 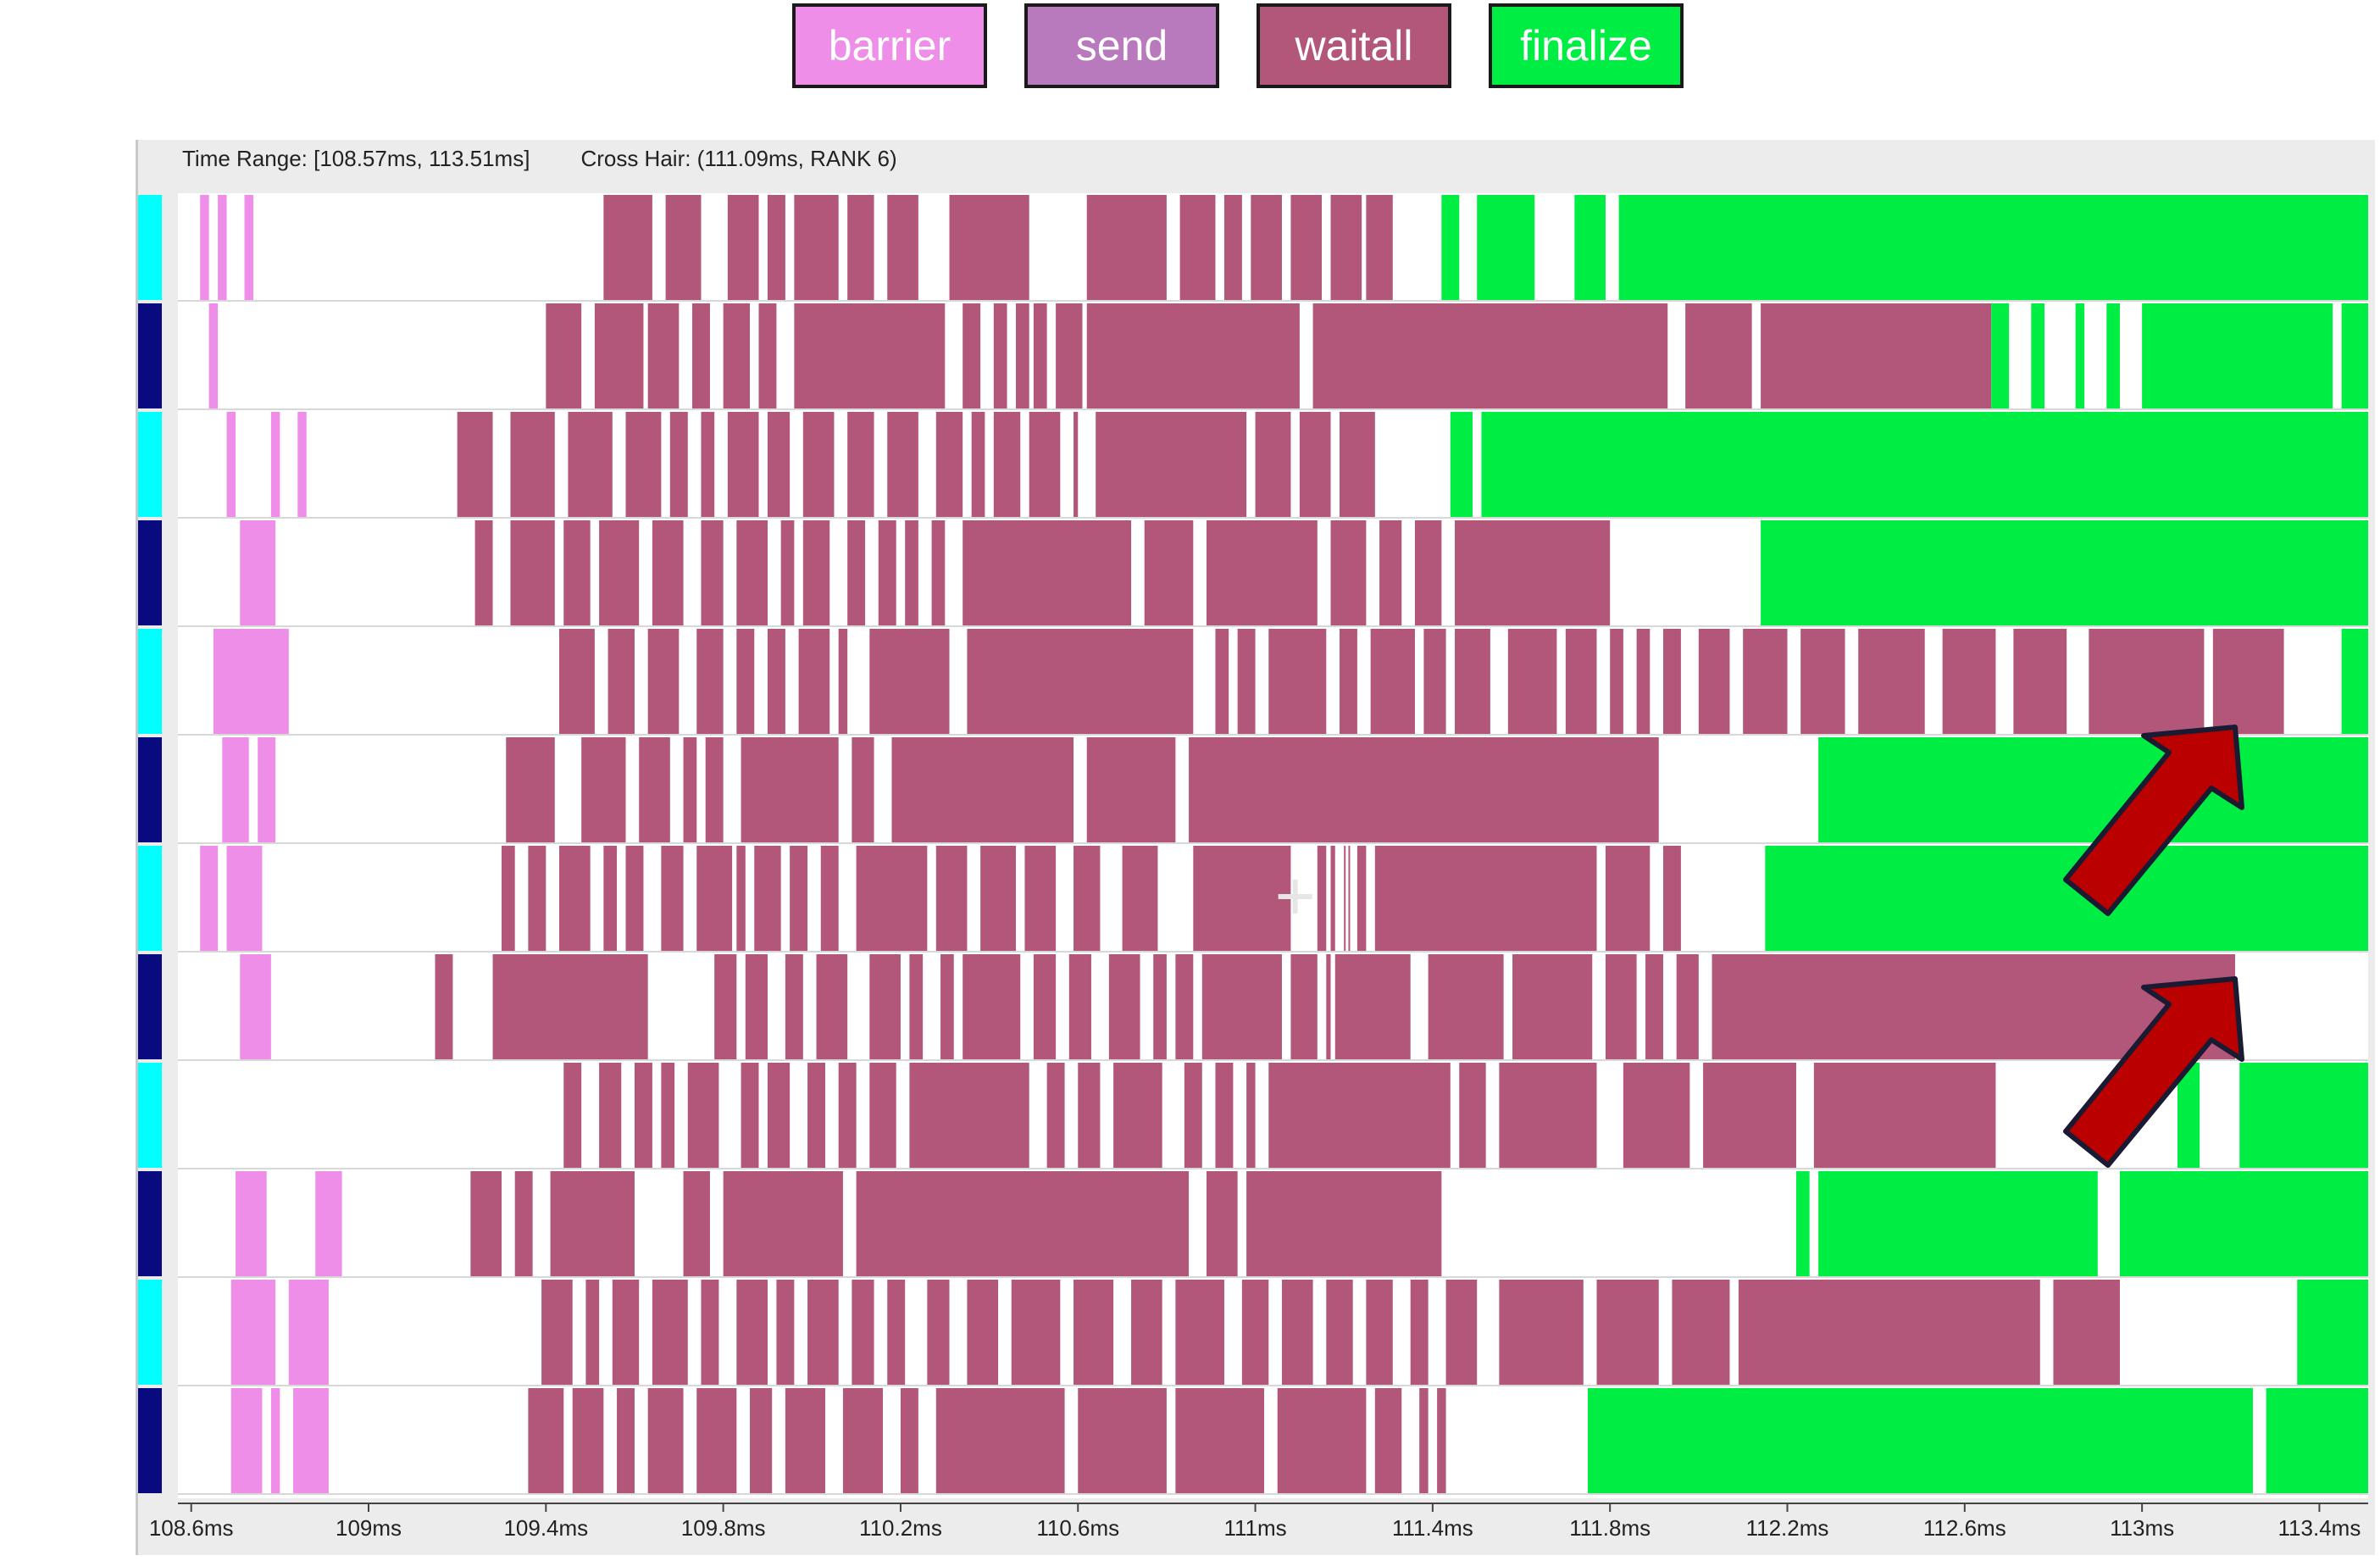 What do you see at coordinates (1121, 46) in the screenshot?
I see `legend-send: send` at bounding box center [1121, 46].